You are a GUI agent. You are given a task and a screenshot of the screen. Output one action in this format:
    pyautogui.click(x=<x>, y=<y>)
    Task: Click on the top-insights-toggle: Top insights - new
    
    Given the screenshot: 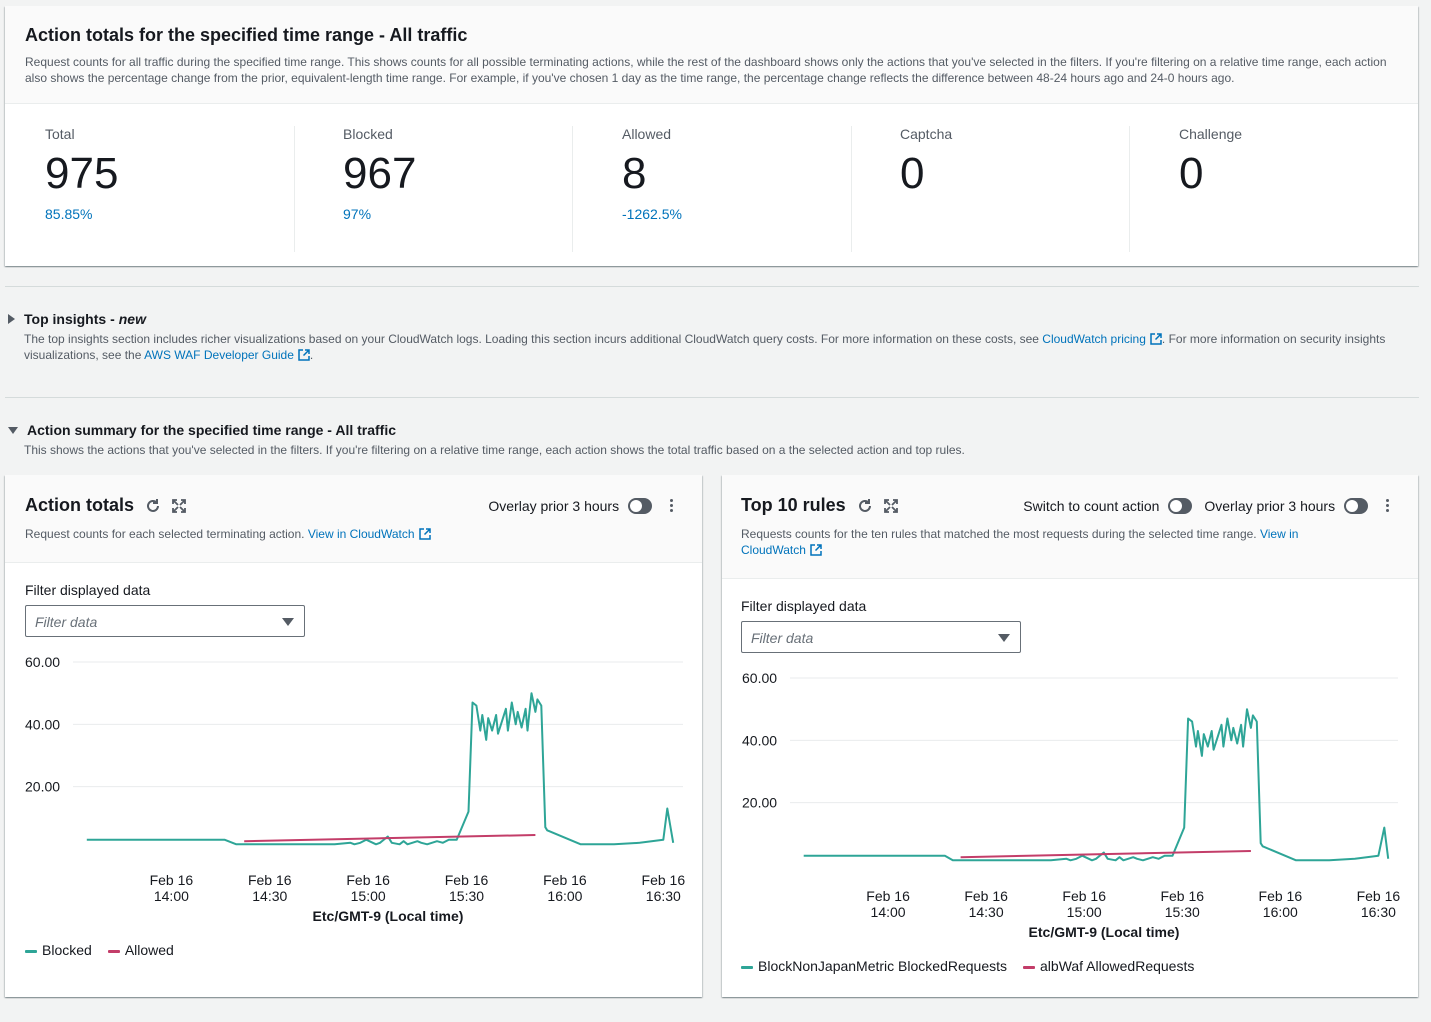 What is the action you would take?
    pyautogui.click(x=713, y=319)
    